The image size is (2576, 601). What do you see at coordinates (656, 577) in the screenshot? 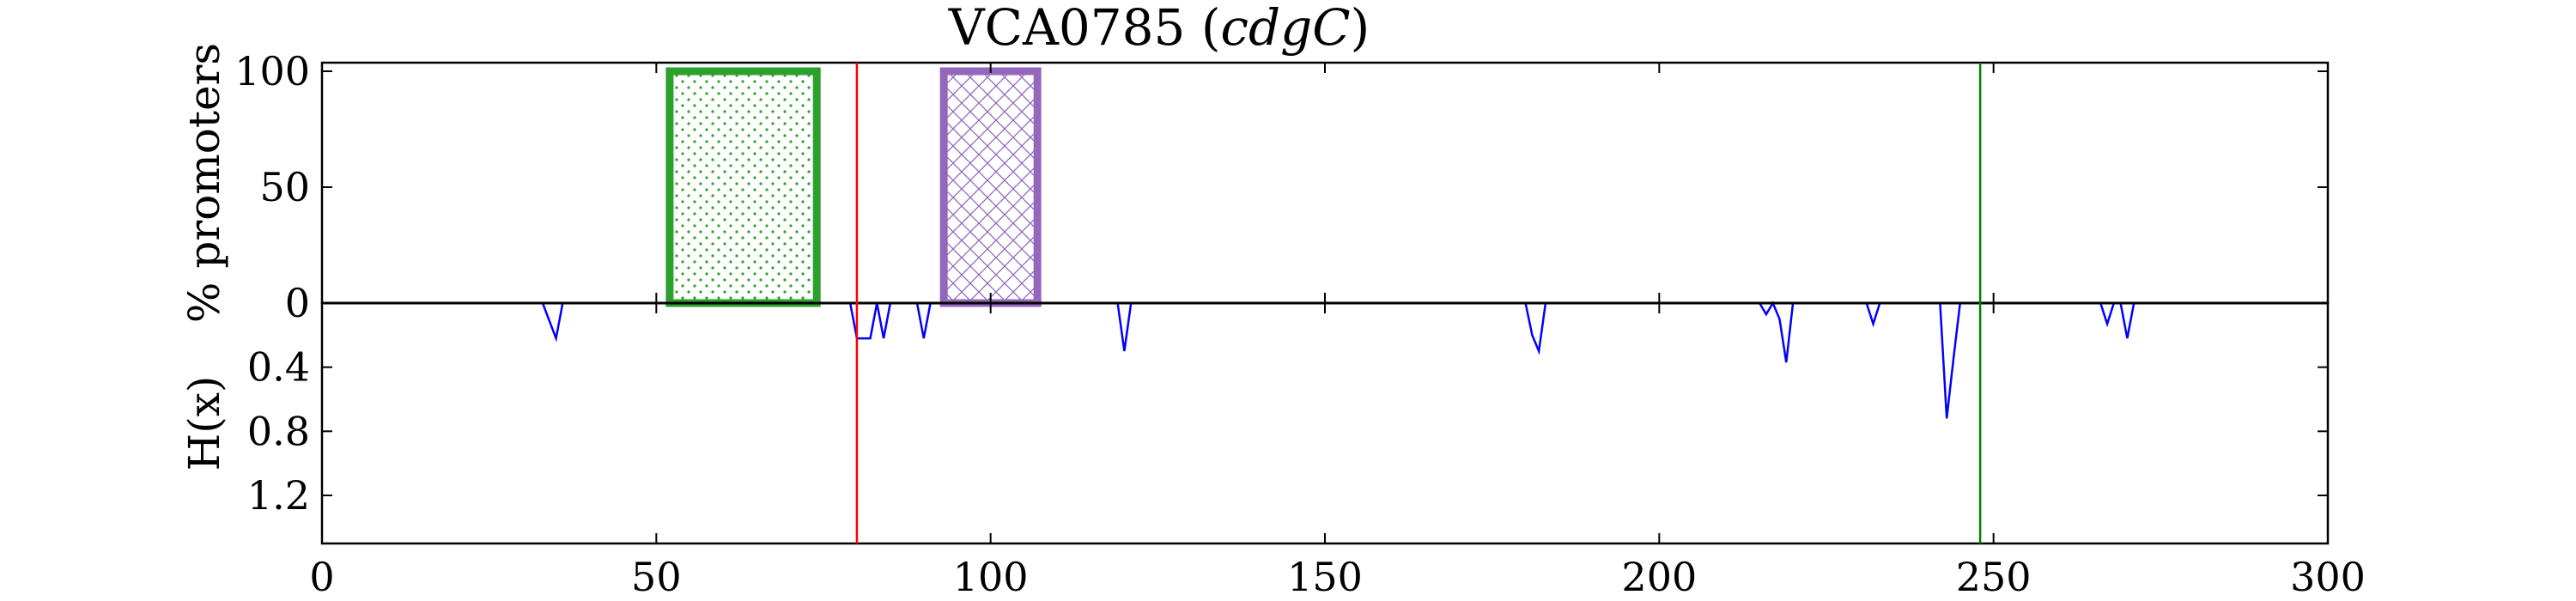
I see `x-tick-label: 50` at bounding box center [656, 577].